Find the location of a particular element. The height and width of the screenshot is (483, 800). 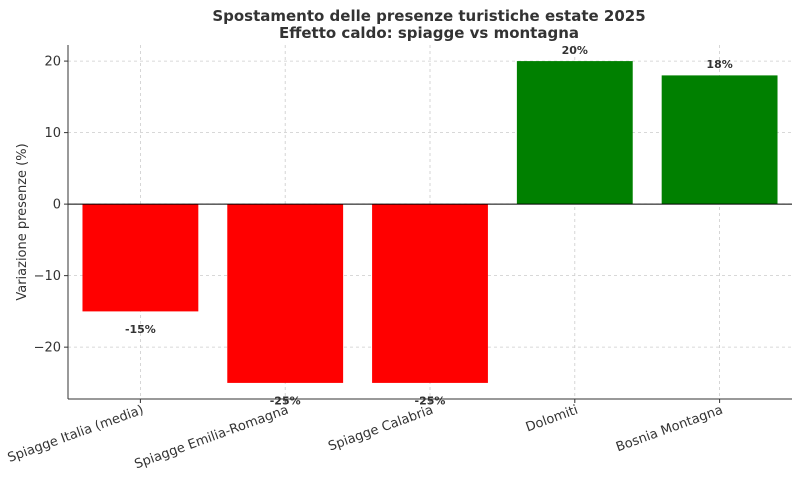

x-tick-label: Spiagge Emilia-Romagna is located at coordinates (212, 438).